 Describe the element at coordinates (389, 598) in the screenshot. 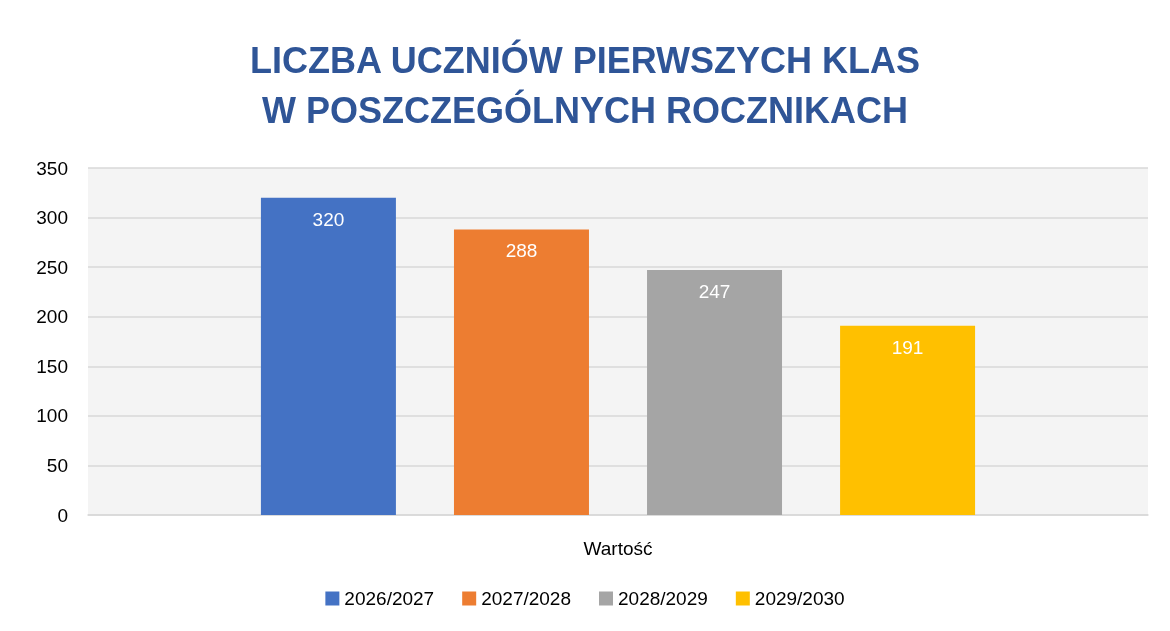

I see `legend-label: 2026/2027` at that location.